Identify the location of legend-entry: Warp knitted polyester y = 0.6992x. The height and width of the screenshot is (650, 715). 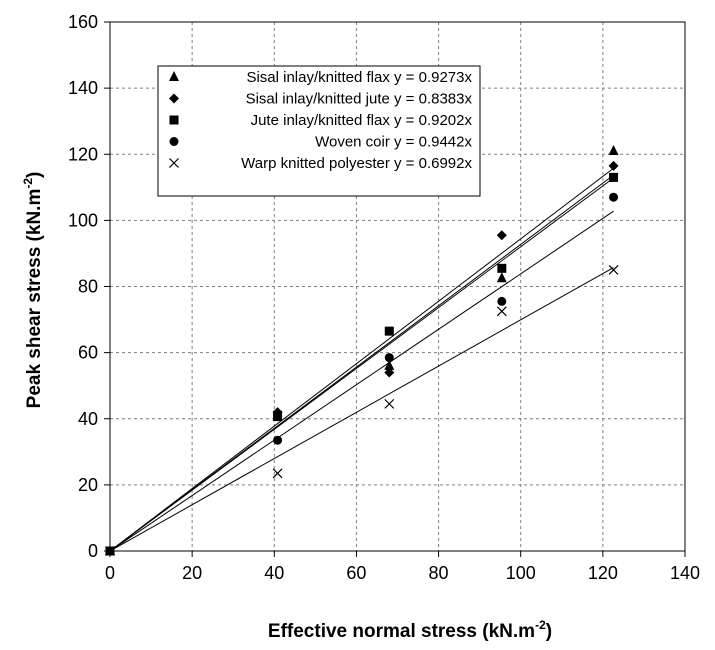
(356, 163).